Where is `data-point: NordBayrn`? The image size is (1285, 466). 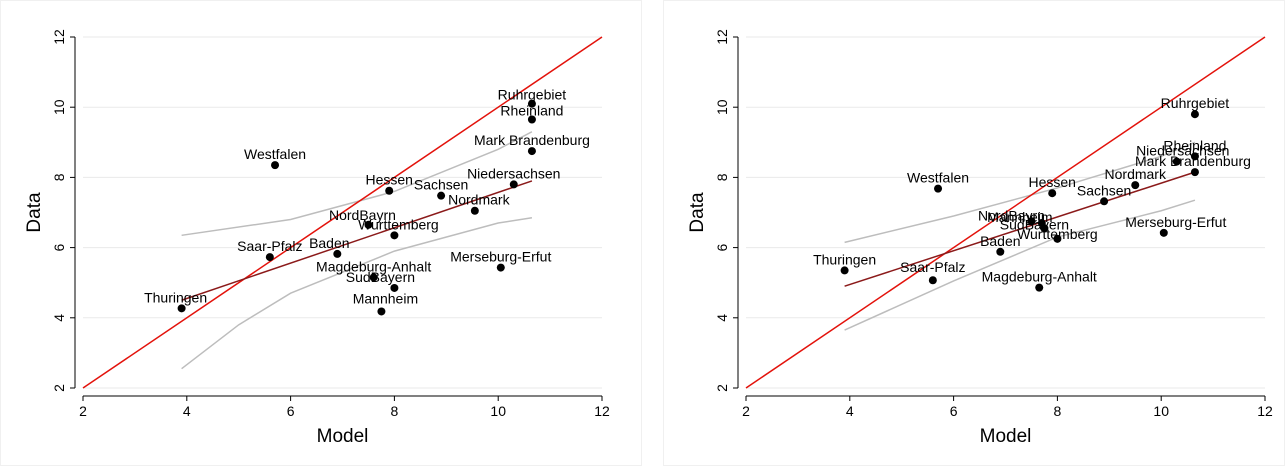 data-point: NordBayrn is located at coordinates (362, 218).